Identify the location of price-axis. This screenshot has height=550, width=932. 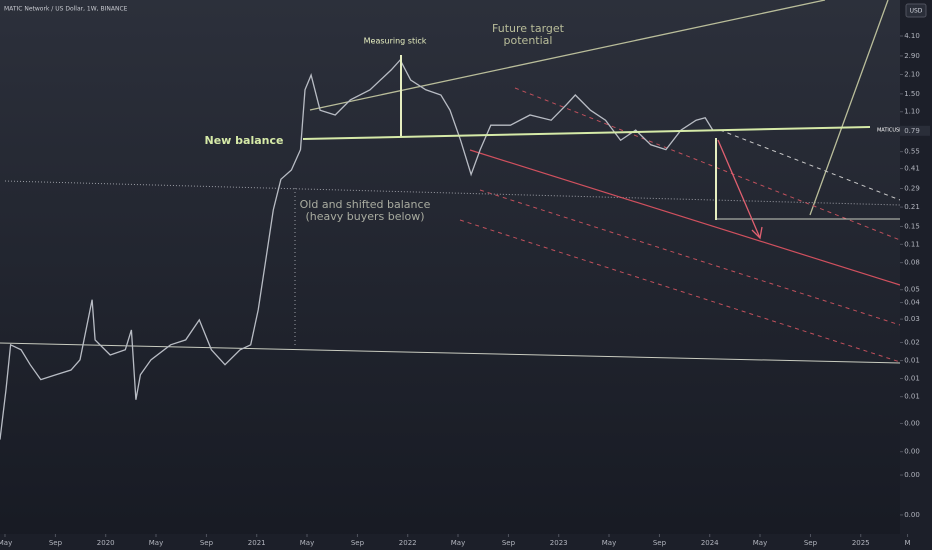
(916, 275).